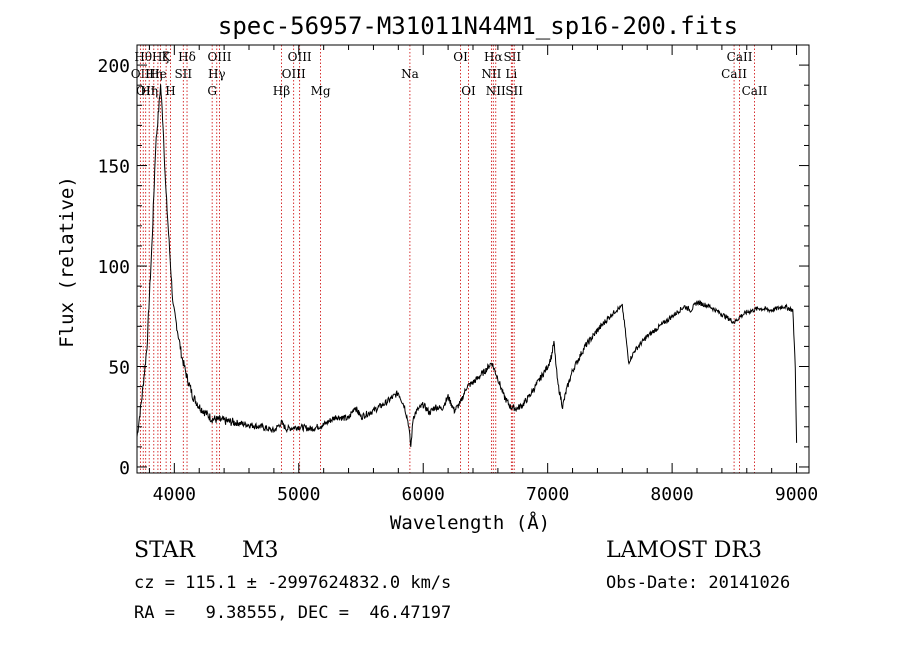  I want to click on obs-date: Obs-Date: 20141026, so click(698, 583).